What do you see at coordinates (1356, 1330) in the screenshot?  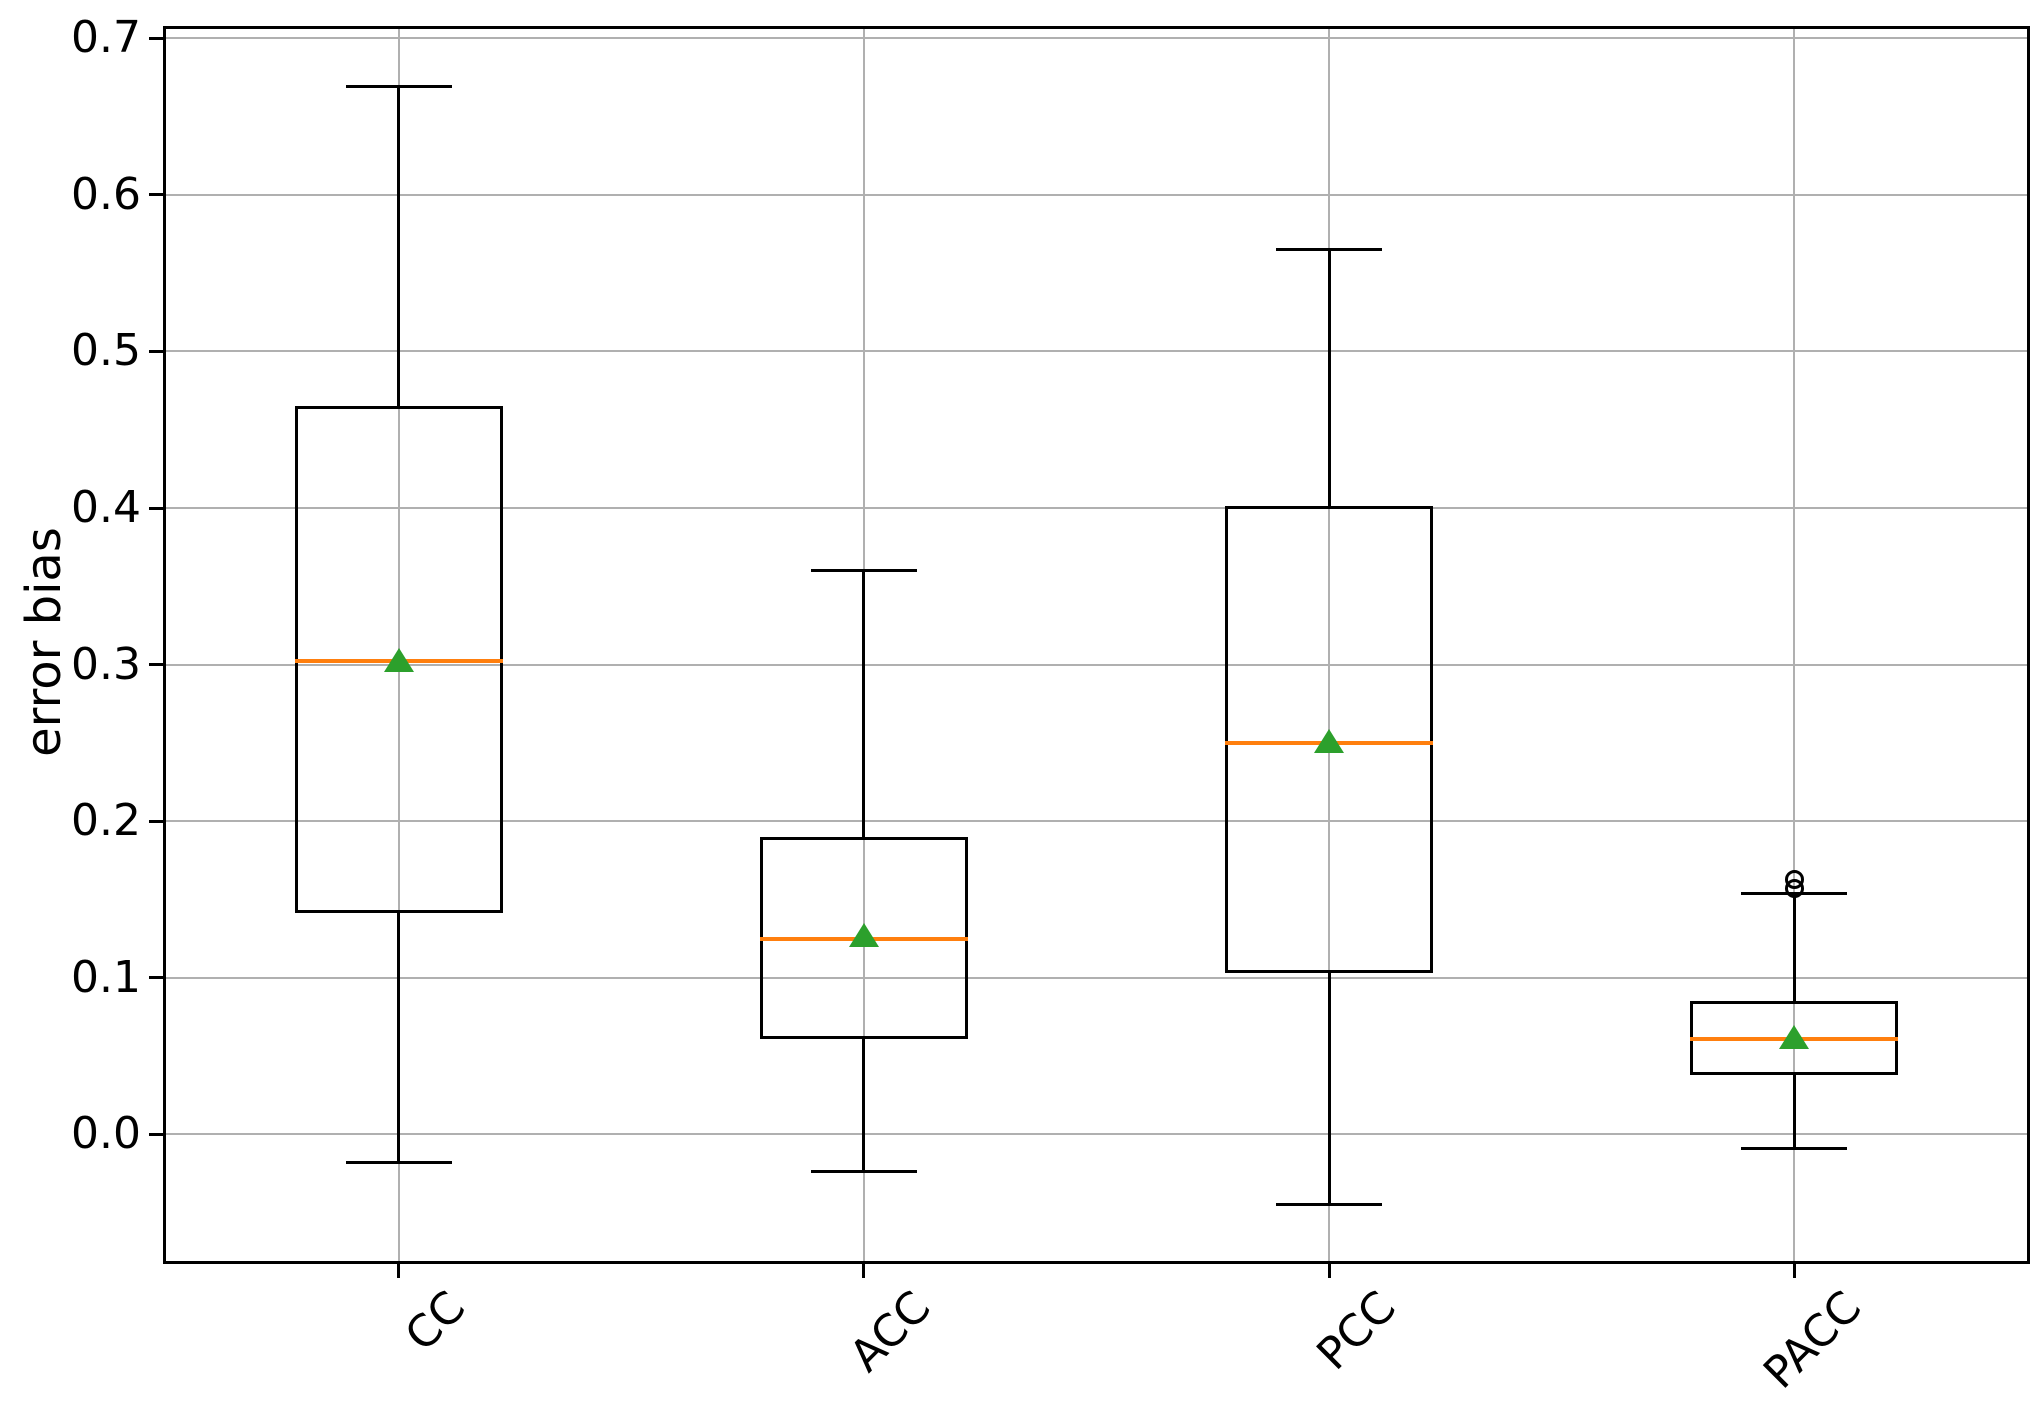 I see `x-tick-label: PCC` at bounding box center [1356, 1330].